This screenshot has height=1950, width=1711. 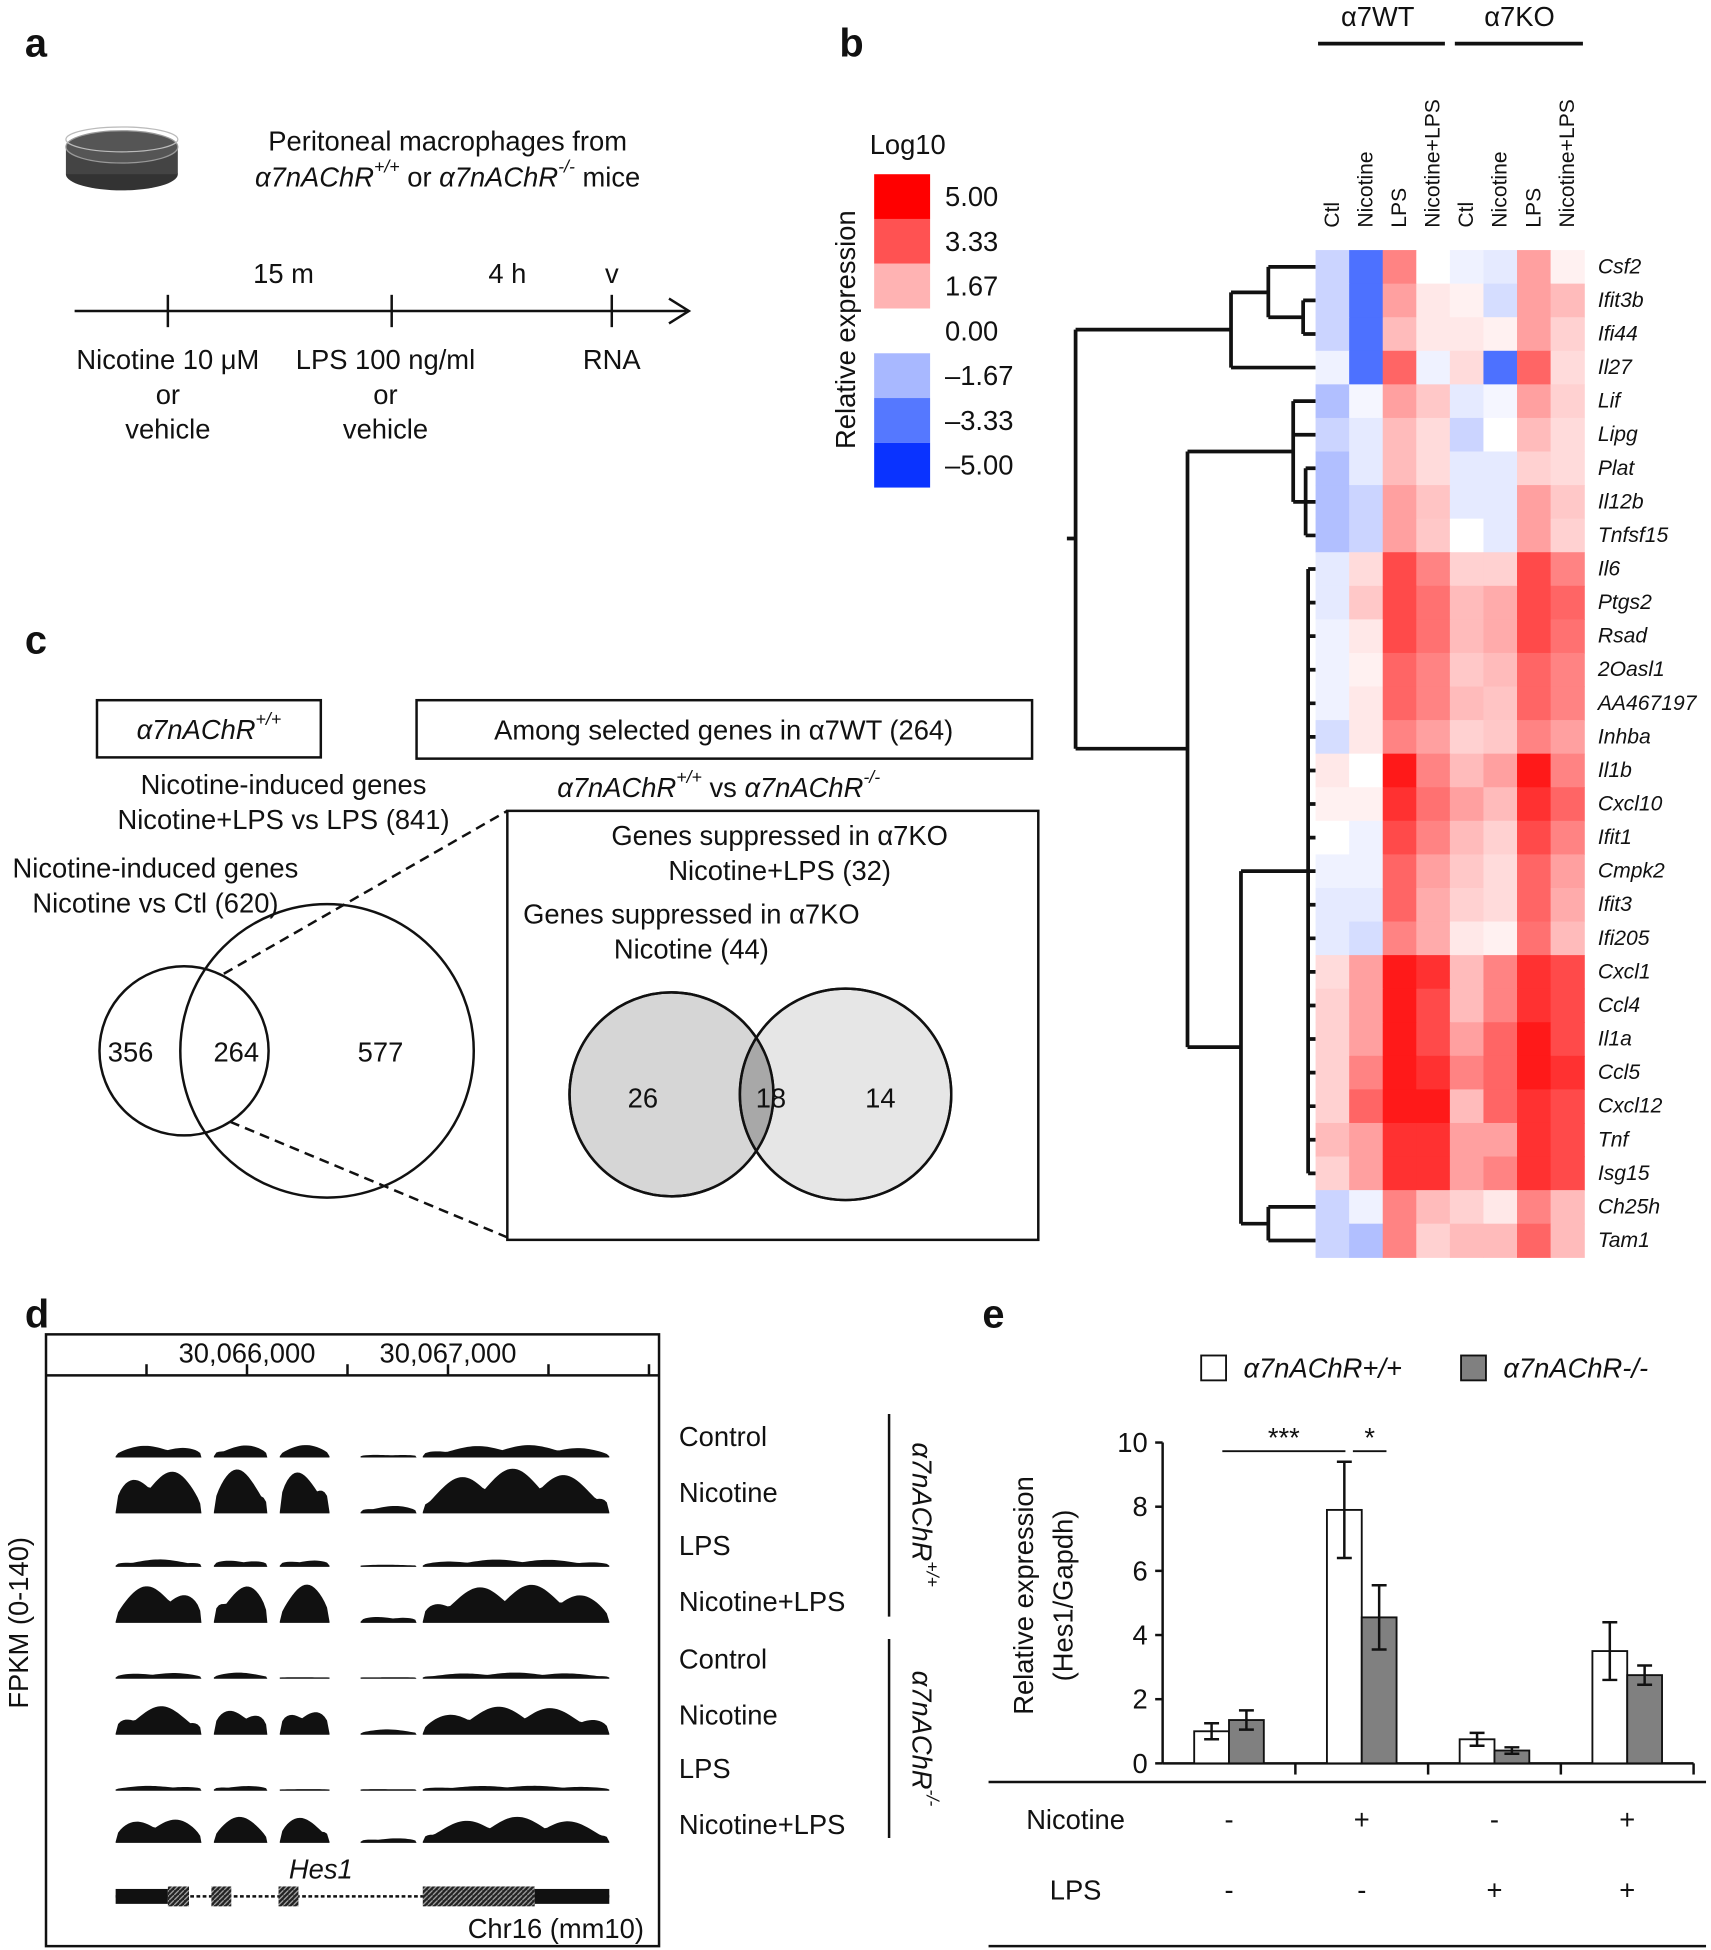 I want to click on venn-count: 26, so click(x=643, y=1098).